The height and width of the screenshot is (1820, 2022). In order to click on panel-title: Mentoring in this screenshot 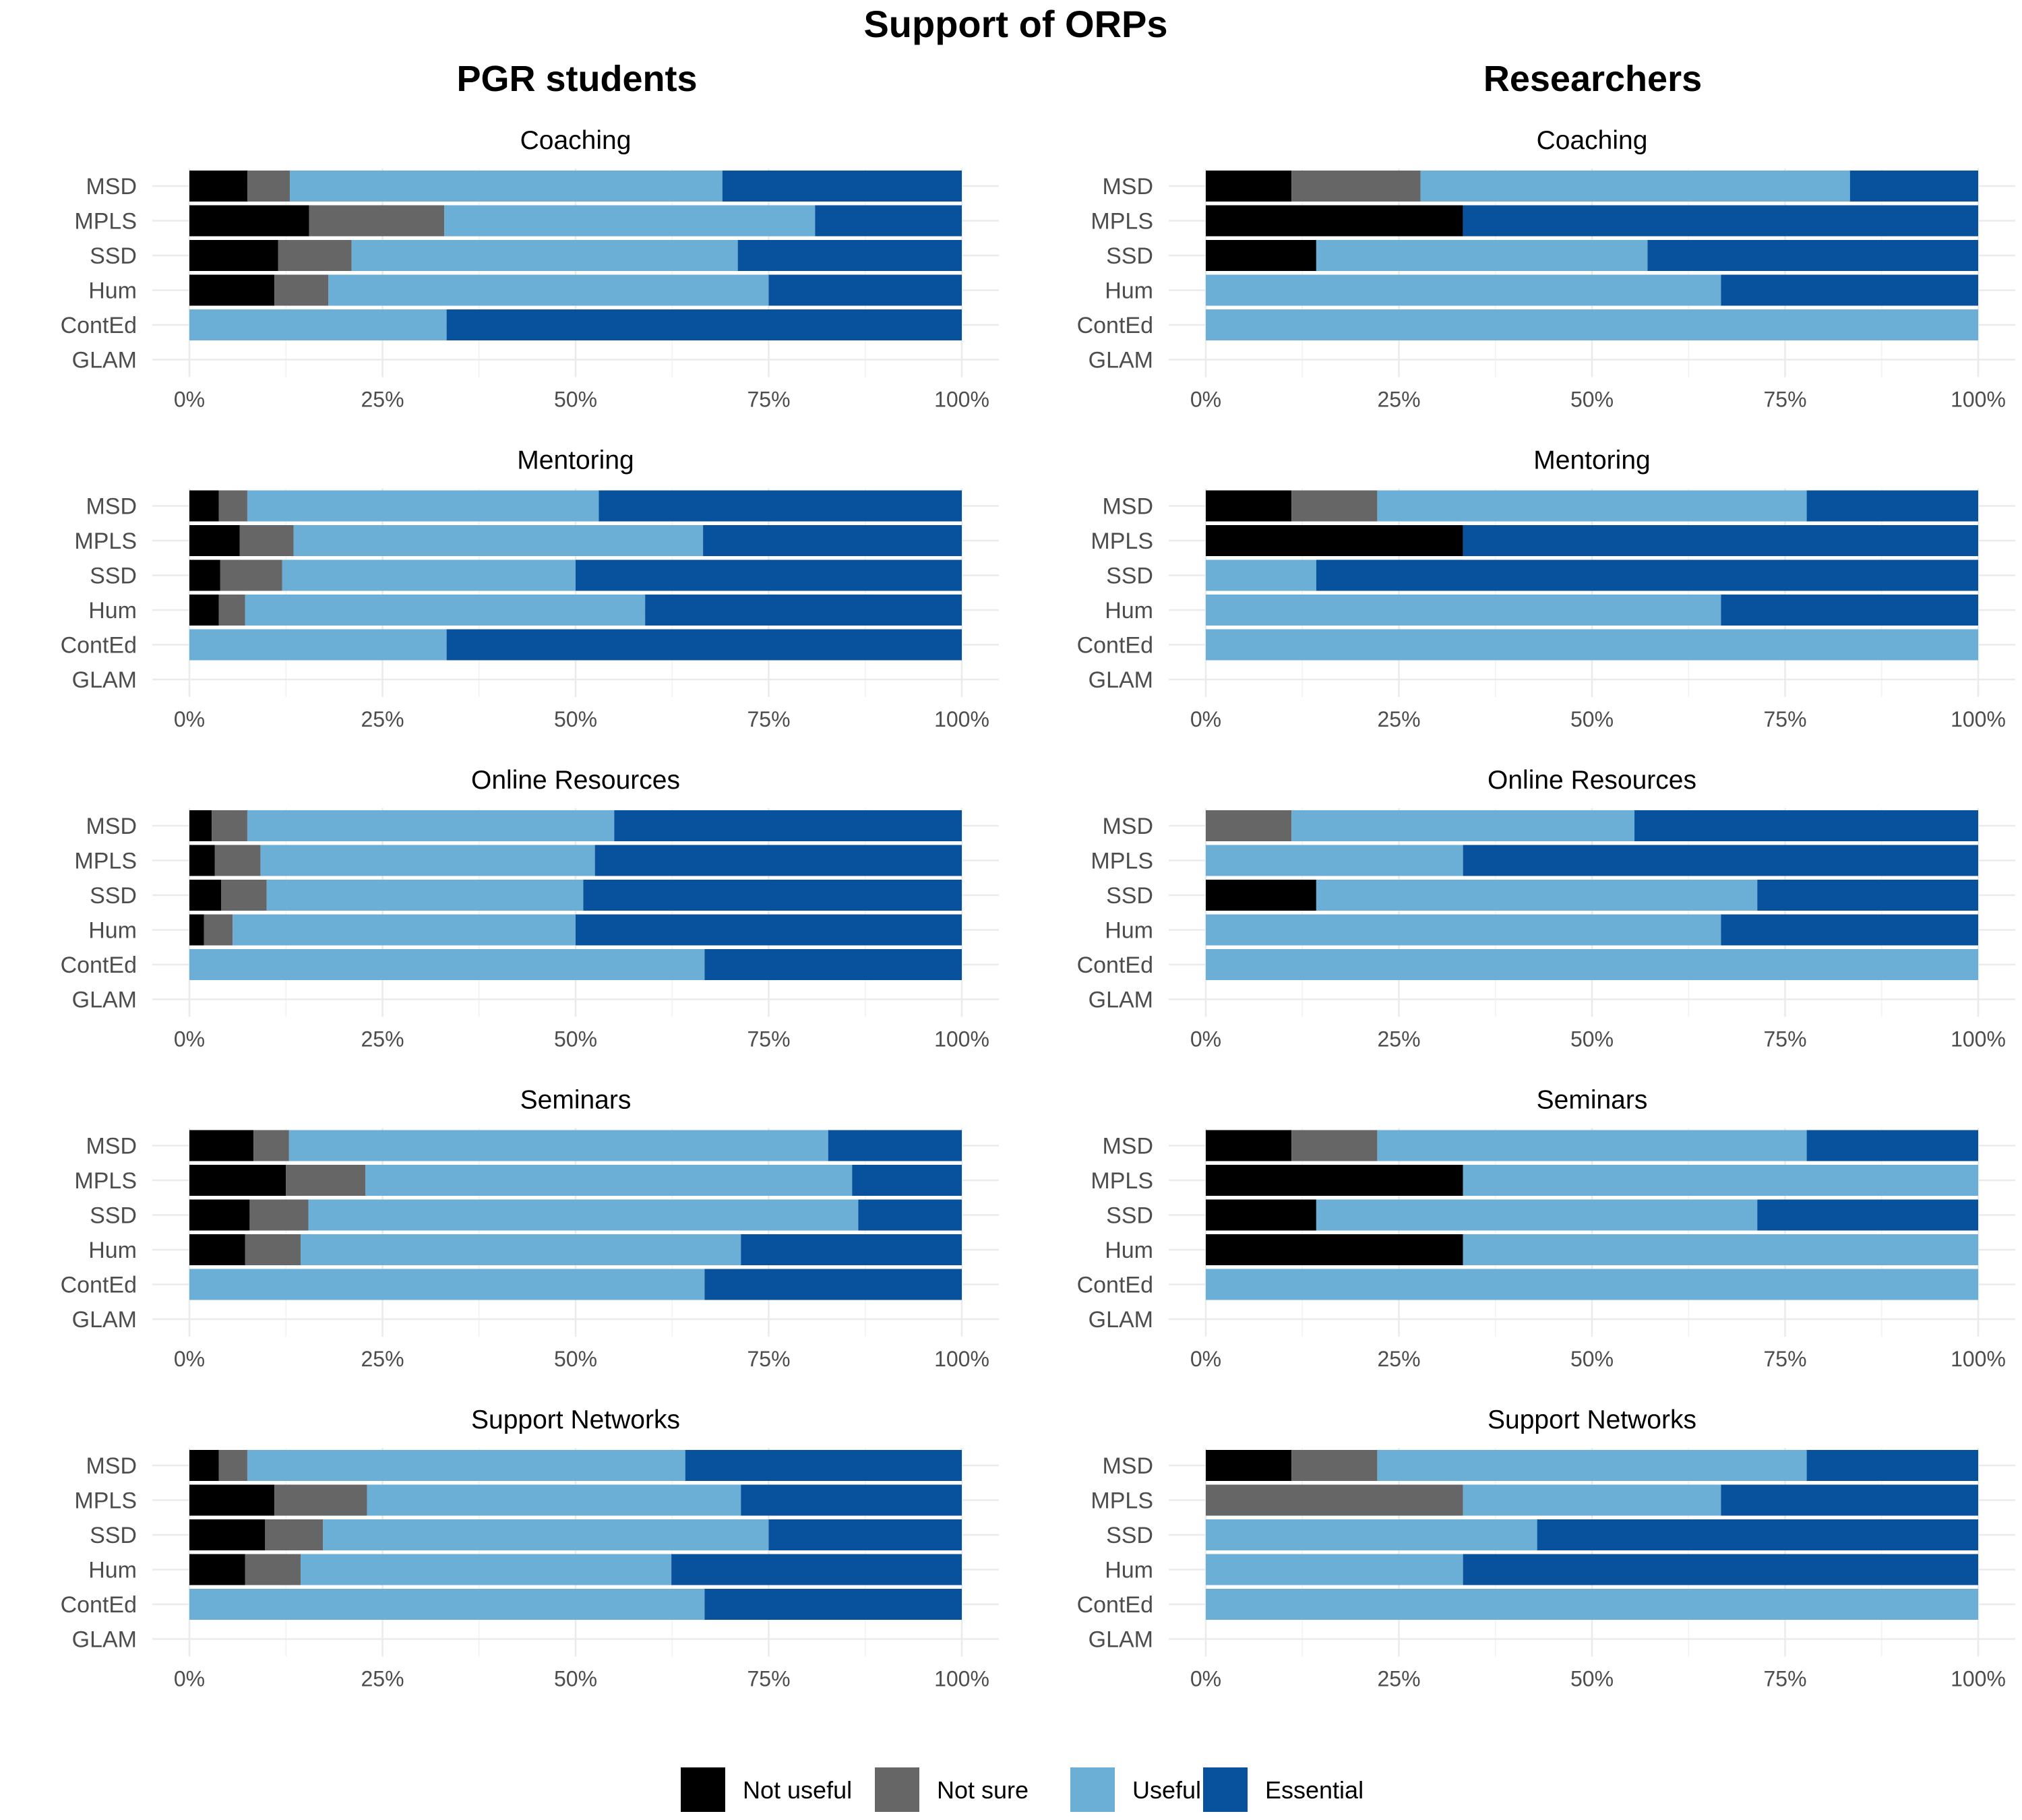, I will do `click(575, 460)`.